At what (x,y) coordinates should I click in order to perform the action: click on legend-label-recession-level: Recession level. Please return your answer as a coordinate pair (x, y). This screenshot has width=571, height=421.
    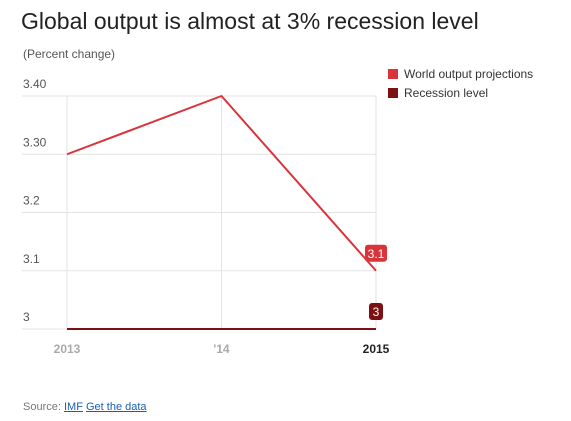
    Looking at the image, I should click on (446, 92).